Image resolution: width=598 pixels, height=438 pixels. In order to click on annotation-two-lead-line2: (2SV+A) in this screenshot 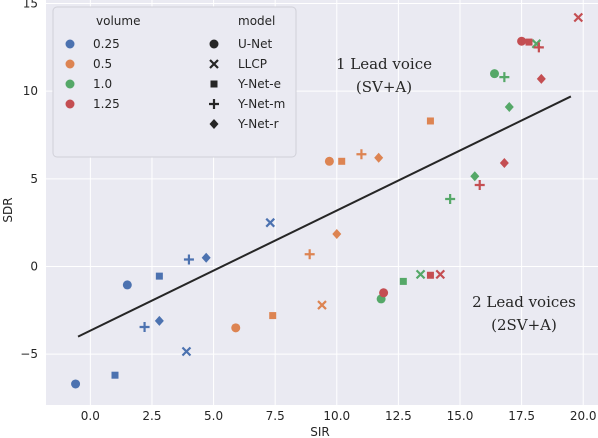, I will do `click(524, 325)`.